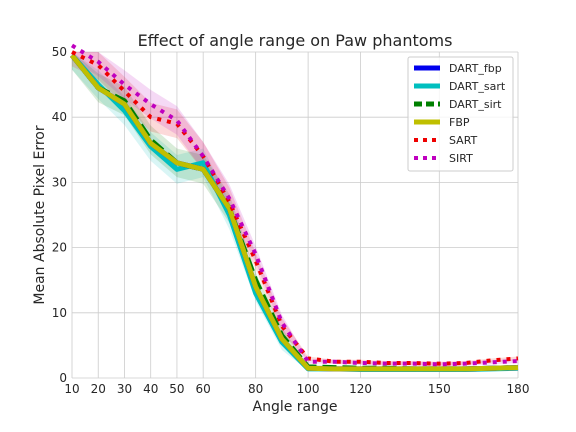 This screenshot has width=576, height=432. Describe the element at coordinates (40, 214) in the screenshot. I see `y-axis-label: Mean Absolute Pixel Error` at that location.